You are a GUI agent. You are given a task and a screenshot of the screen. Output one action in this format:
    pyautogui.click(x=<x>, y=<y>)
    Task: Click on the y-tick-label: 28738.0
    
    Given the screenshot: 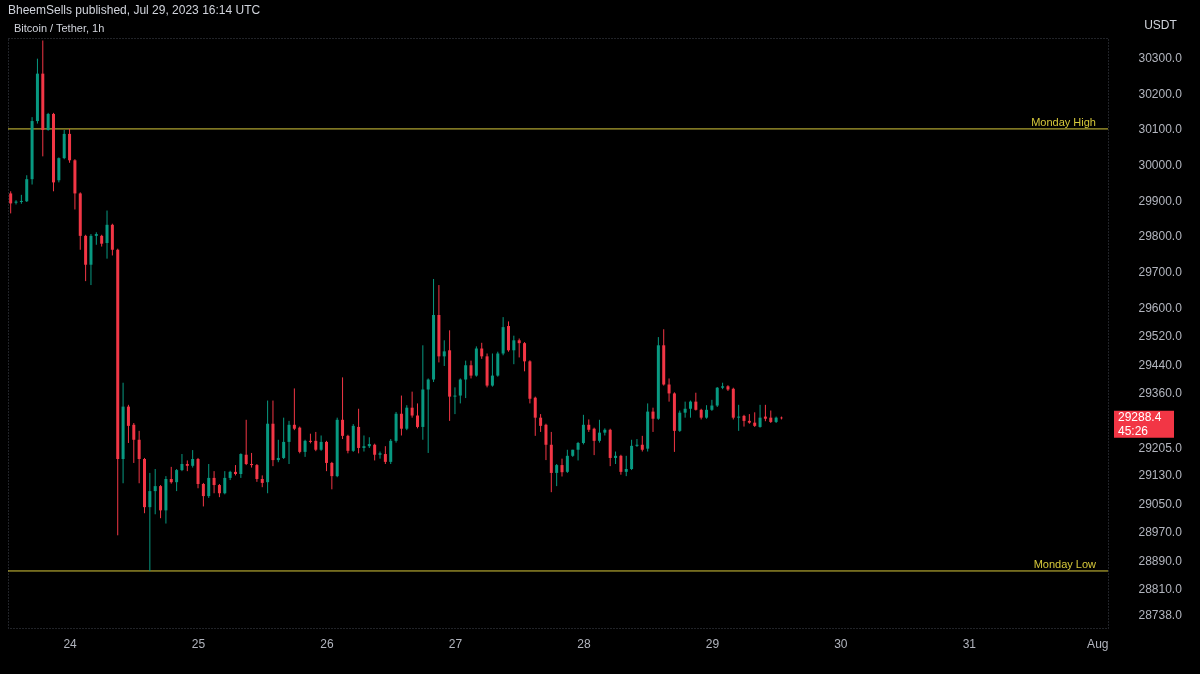 What is the action you would take?
    pyautogui.click(x=1160, y=614)
    